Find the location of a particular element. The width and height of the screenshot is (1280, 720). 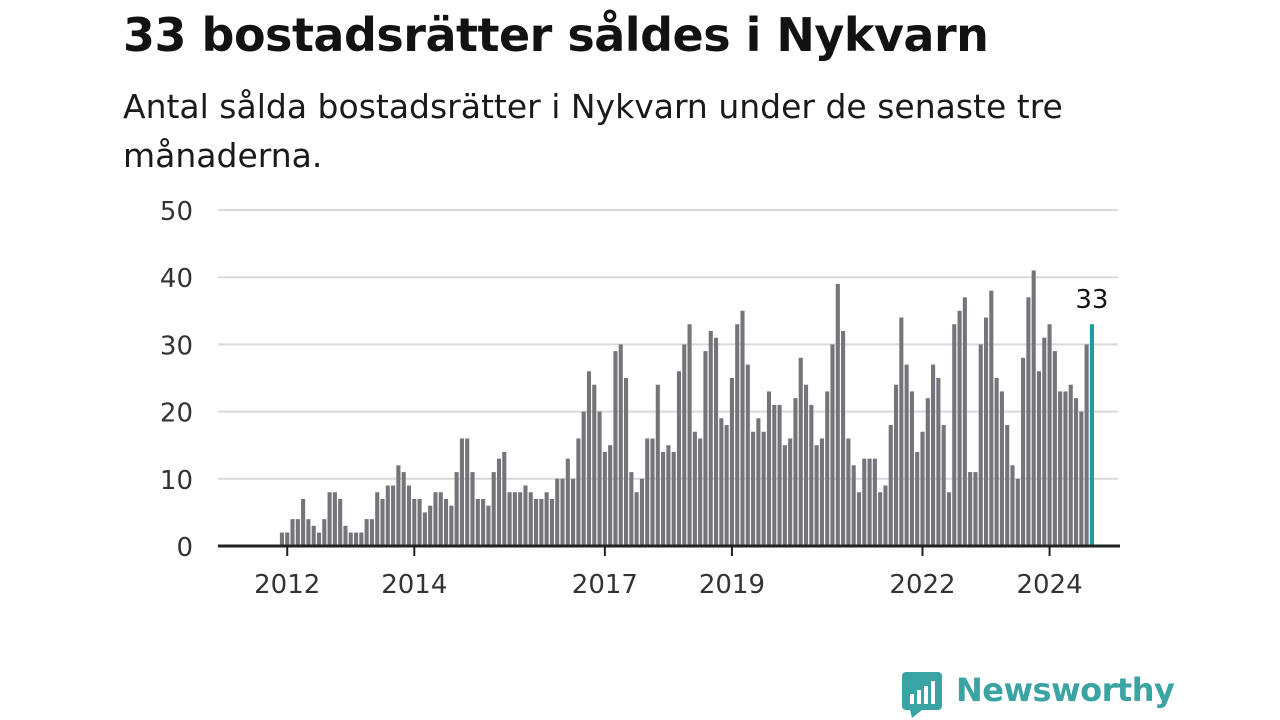

y-tick-label: 10 is located at coordinates (176, 481).